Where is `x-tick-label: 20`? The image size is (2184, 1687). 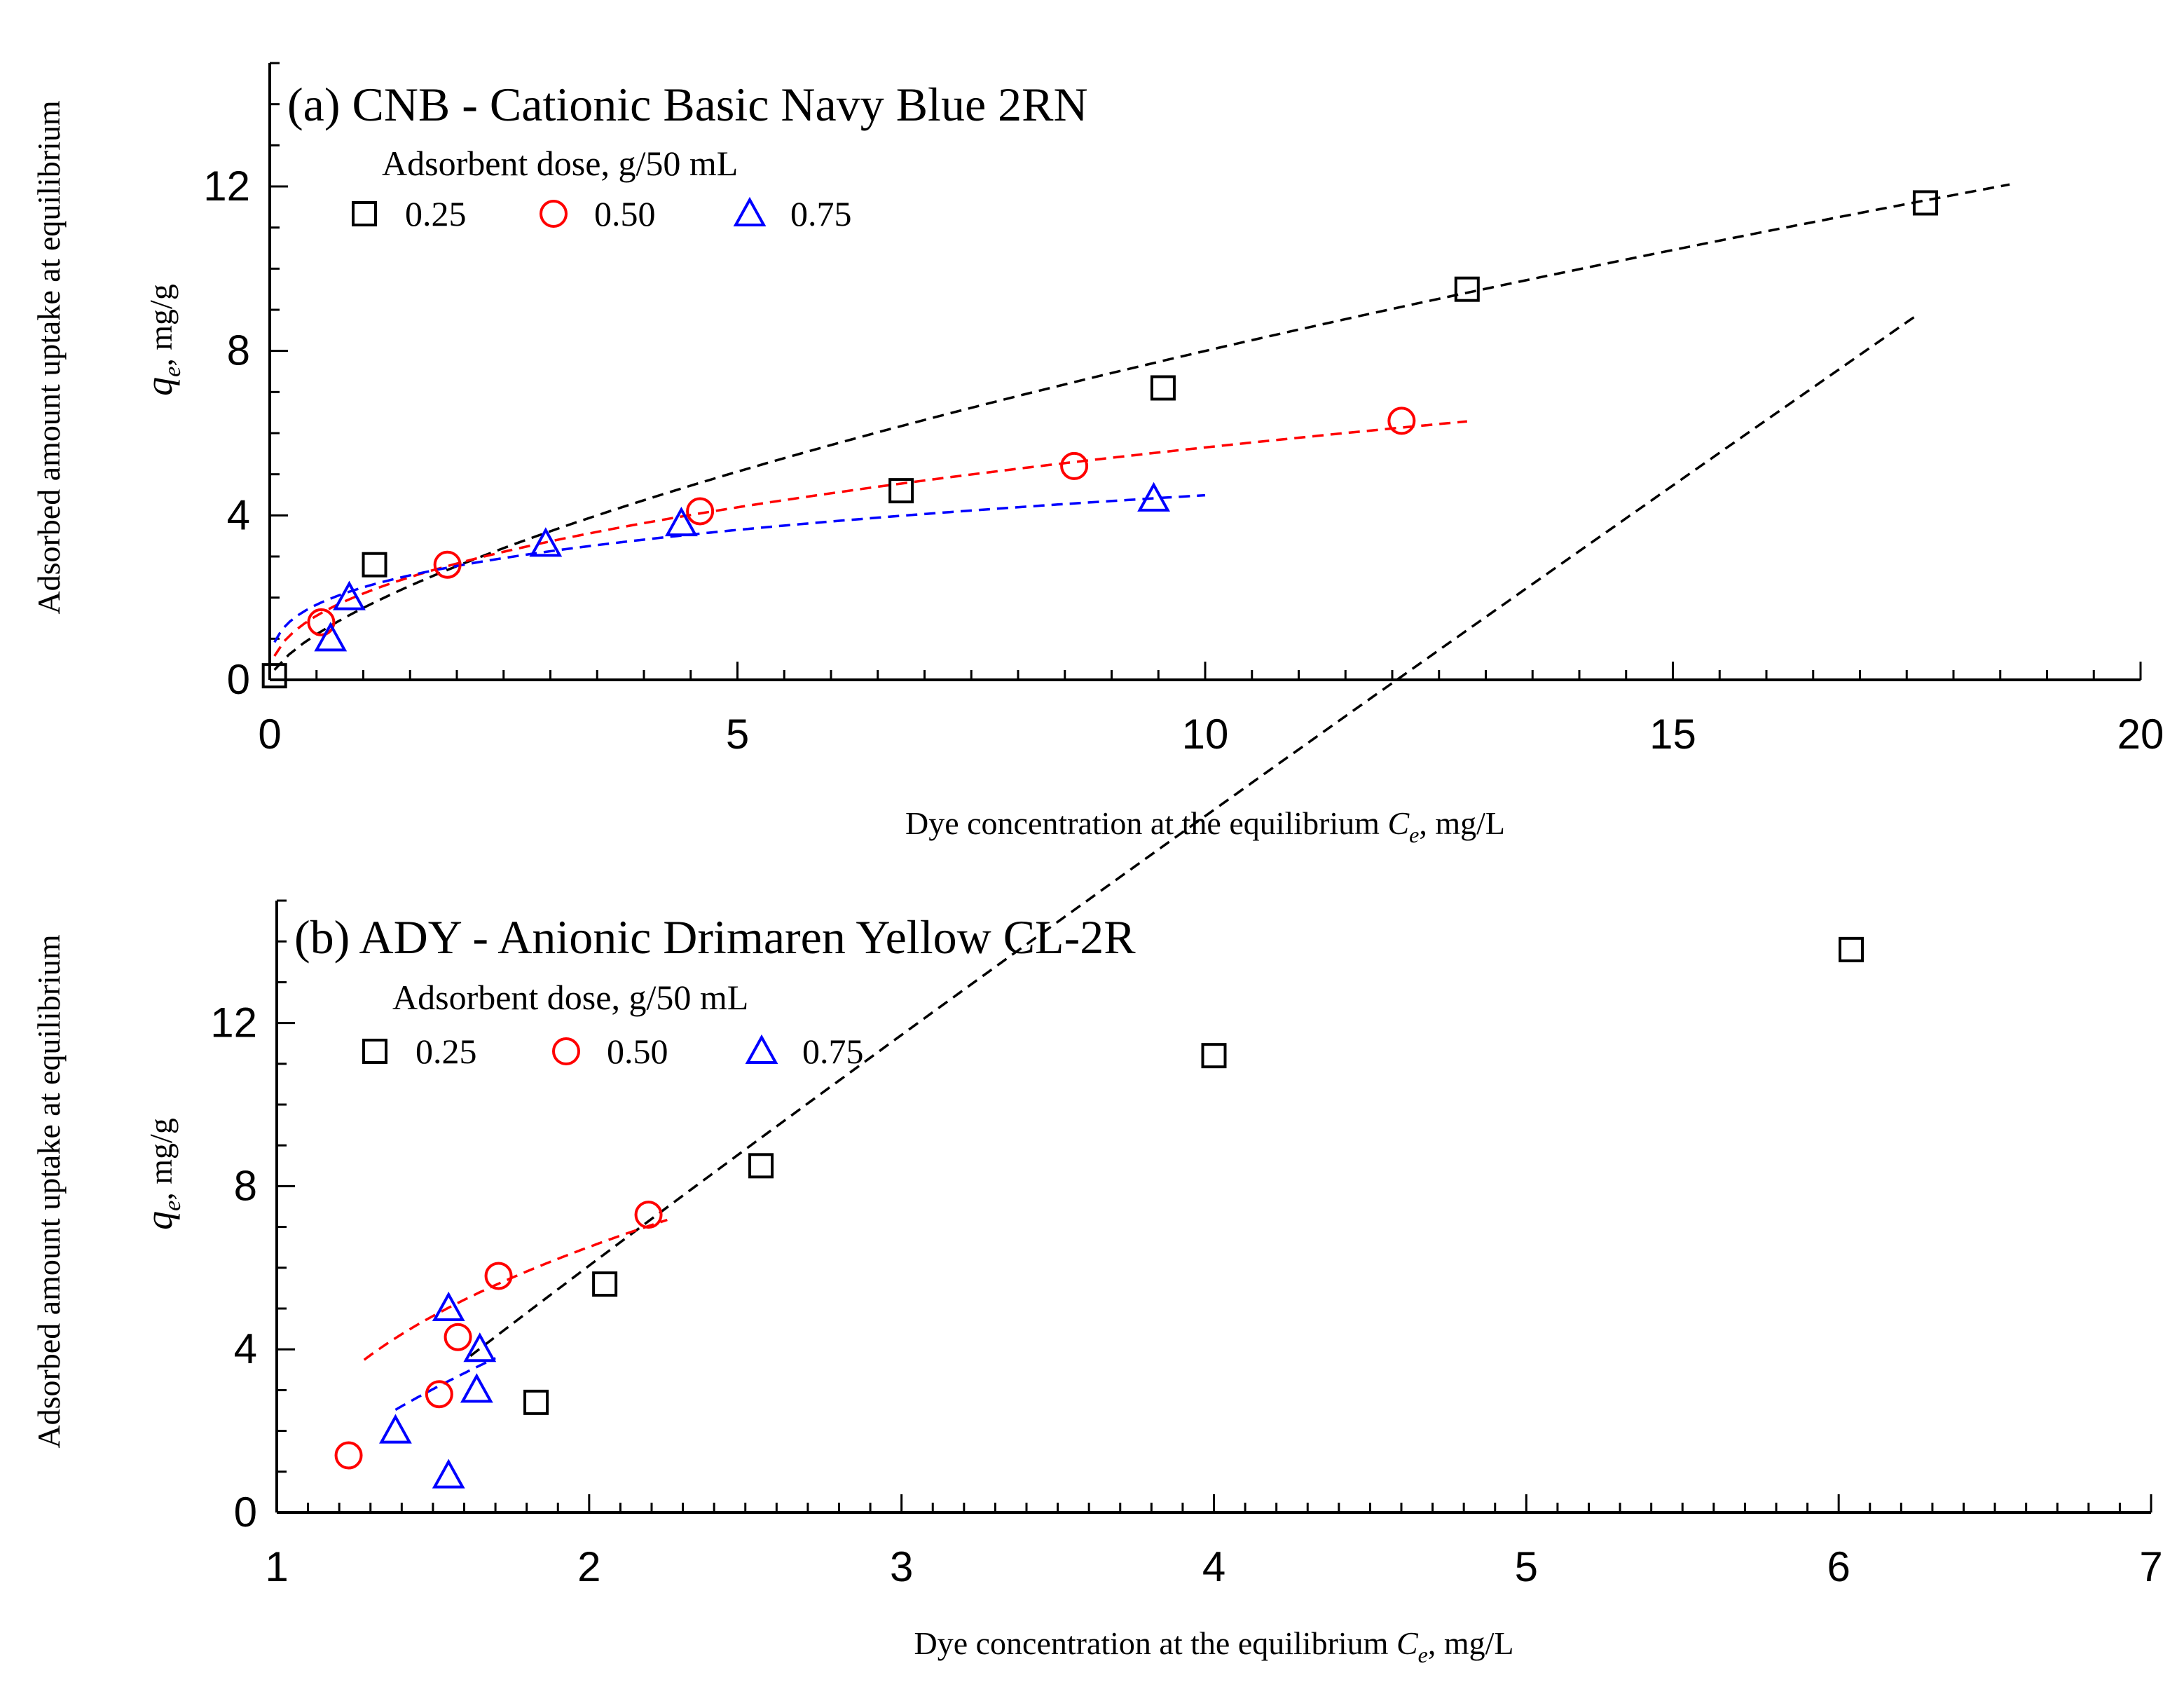 x-tick-label: 20 is located at coordinates (2140, 734).